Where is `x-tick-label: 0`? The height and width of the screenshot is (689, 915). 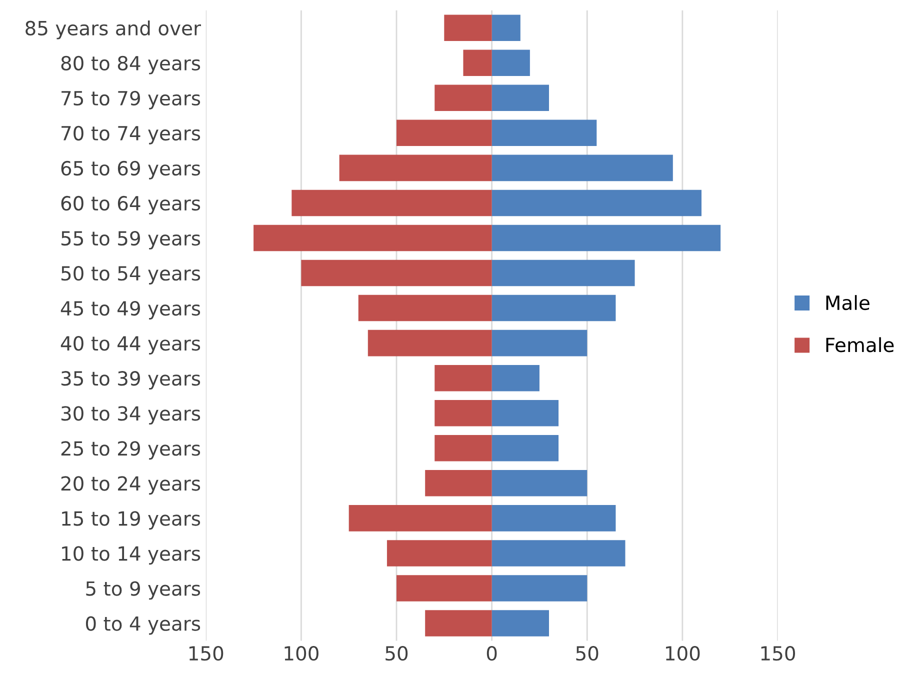
x-tick-label: 0 is located at coordinates (491, 653).